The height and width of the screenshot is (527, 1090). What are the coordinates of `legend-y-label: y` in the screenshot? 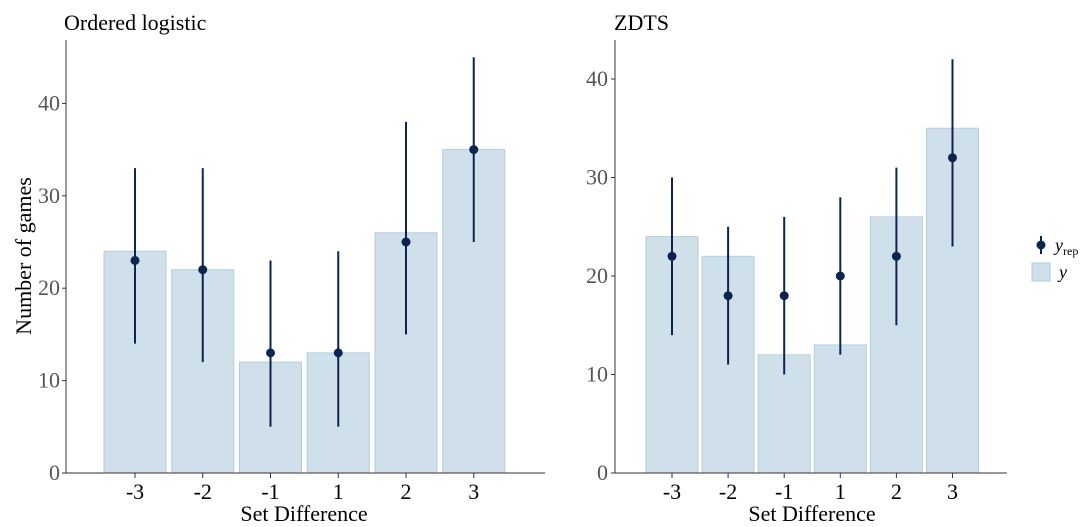 It's located at (1062, 272).